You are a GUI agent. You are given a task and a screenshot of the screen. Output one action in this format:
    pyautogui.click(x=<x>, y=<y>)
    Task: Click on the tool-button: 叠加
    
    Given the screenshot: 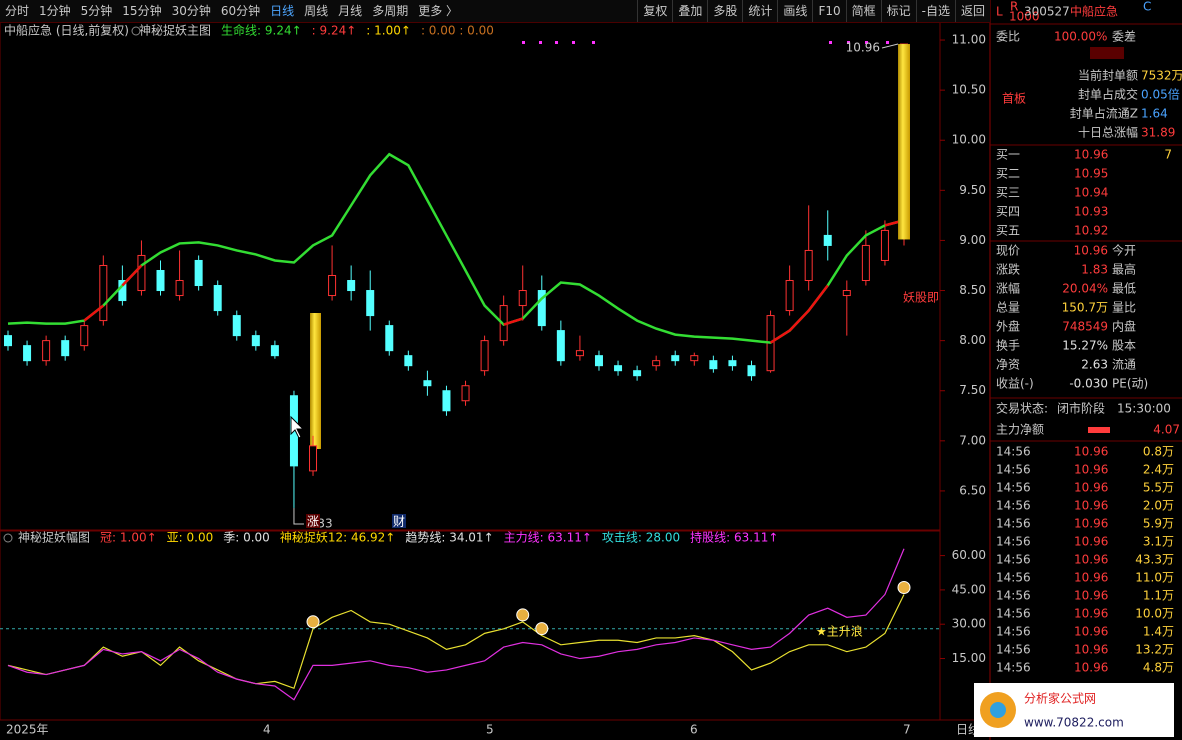 What is the action you would take?
    pyautogui.click(x=689, y=11)
    